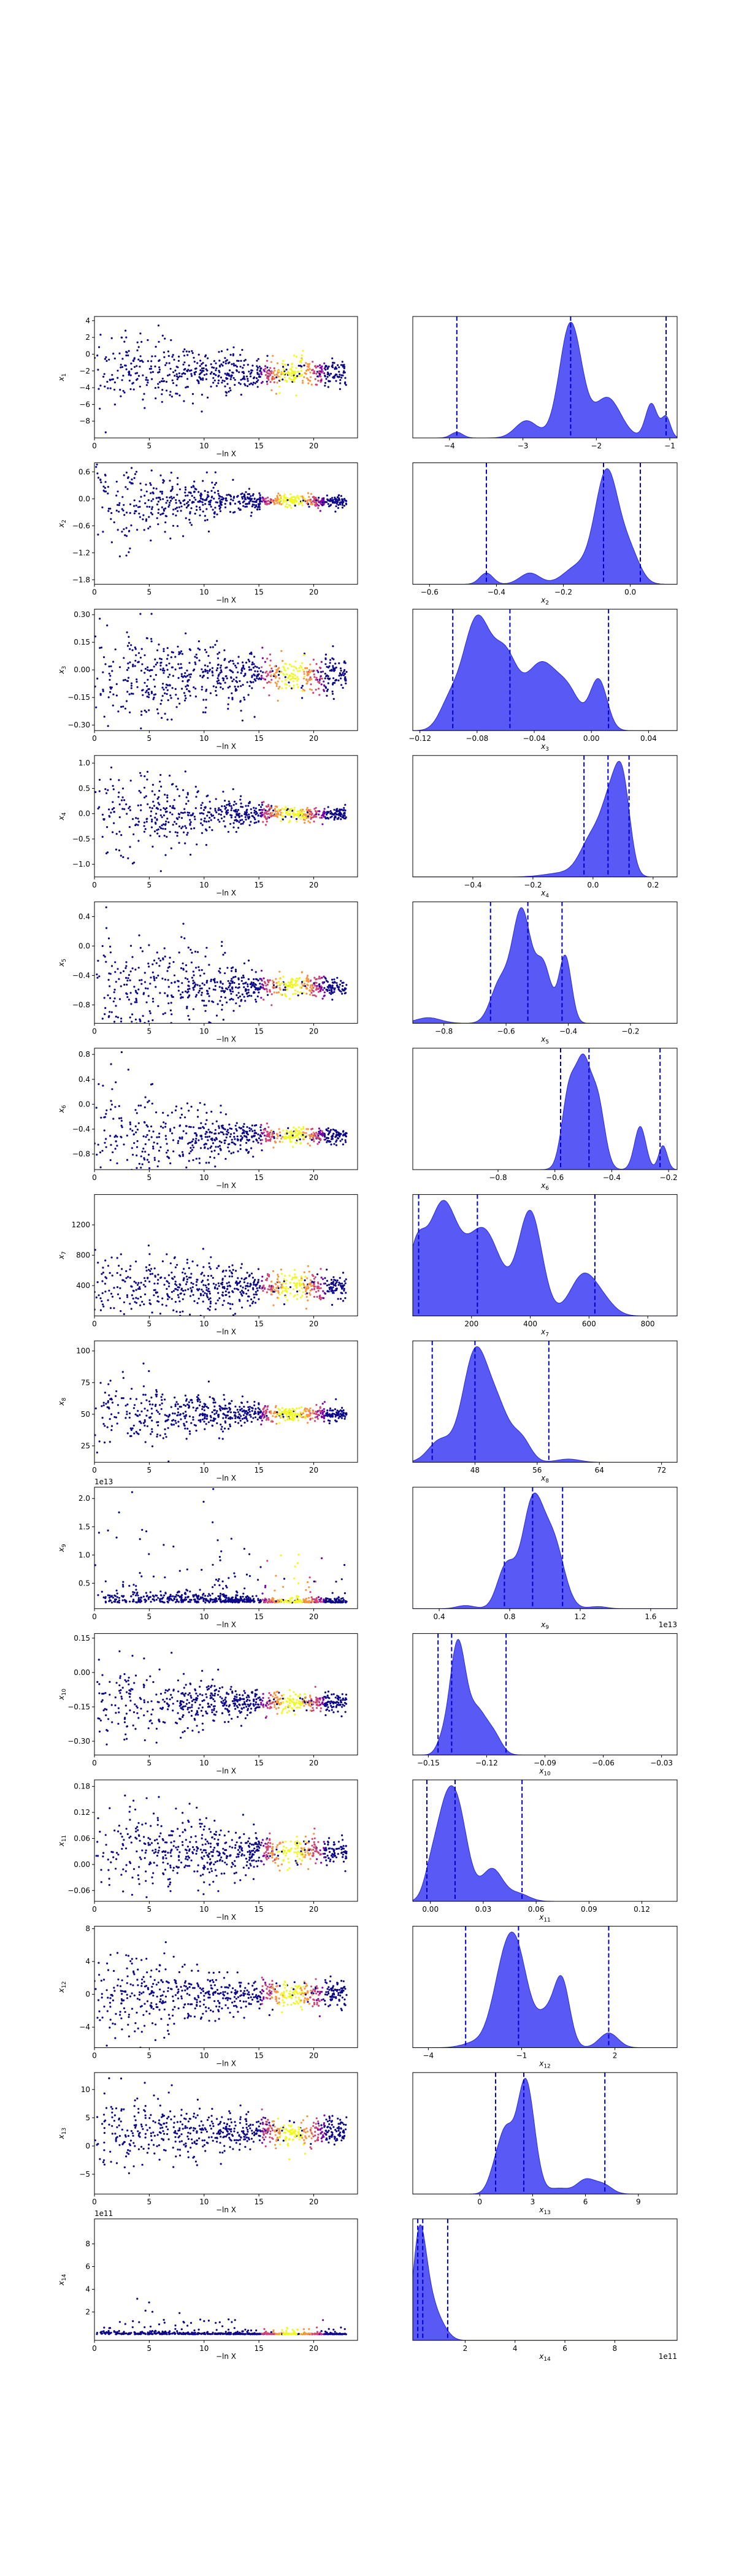 The width and height of the screenshot is (736, 2576). I want to click on kde-xtick-label: −0.2, so click(563, 592).